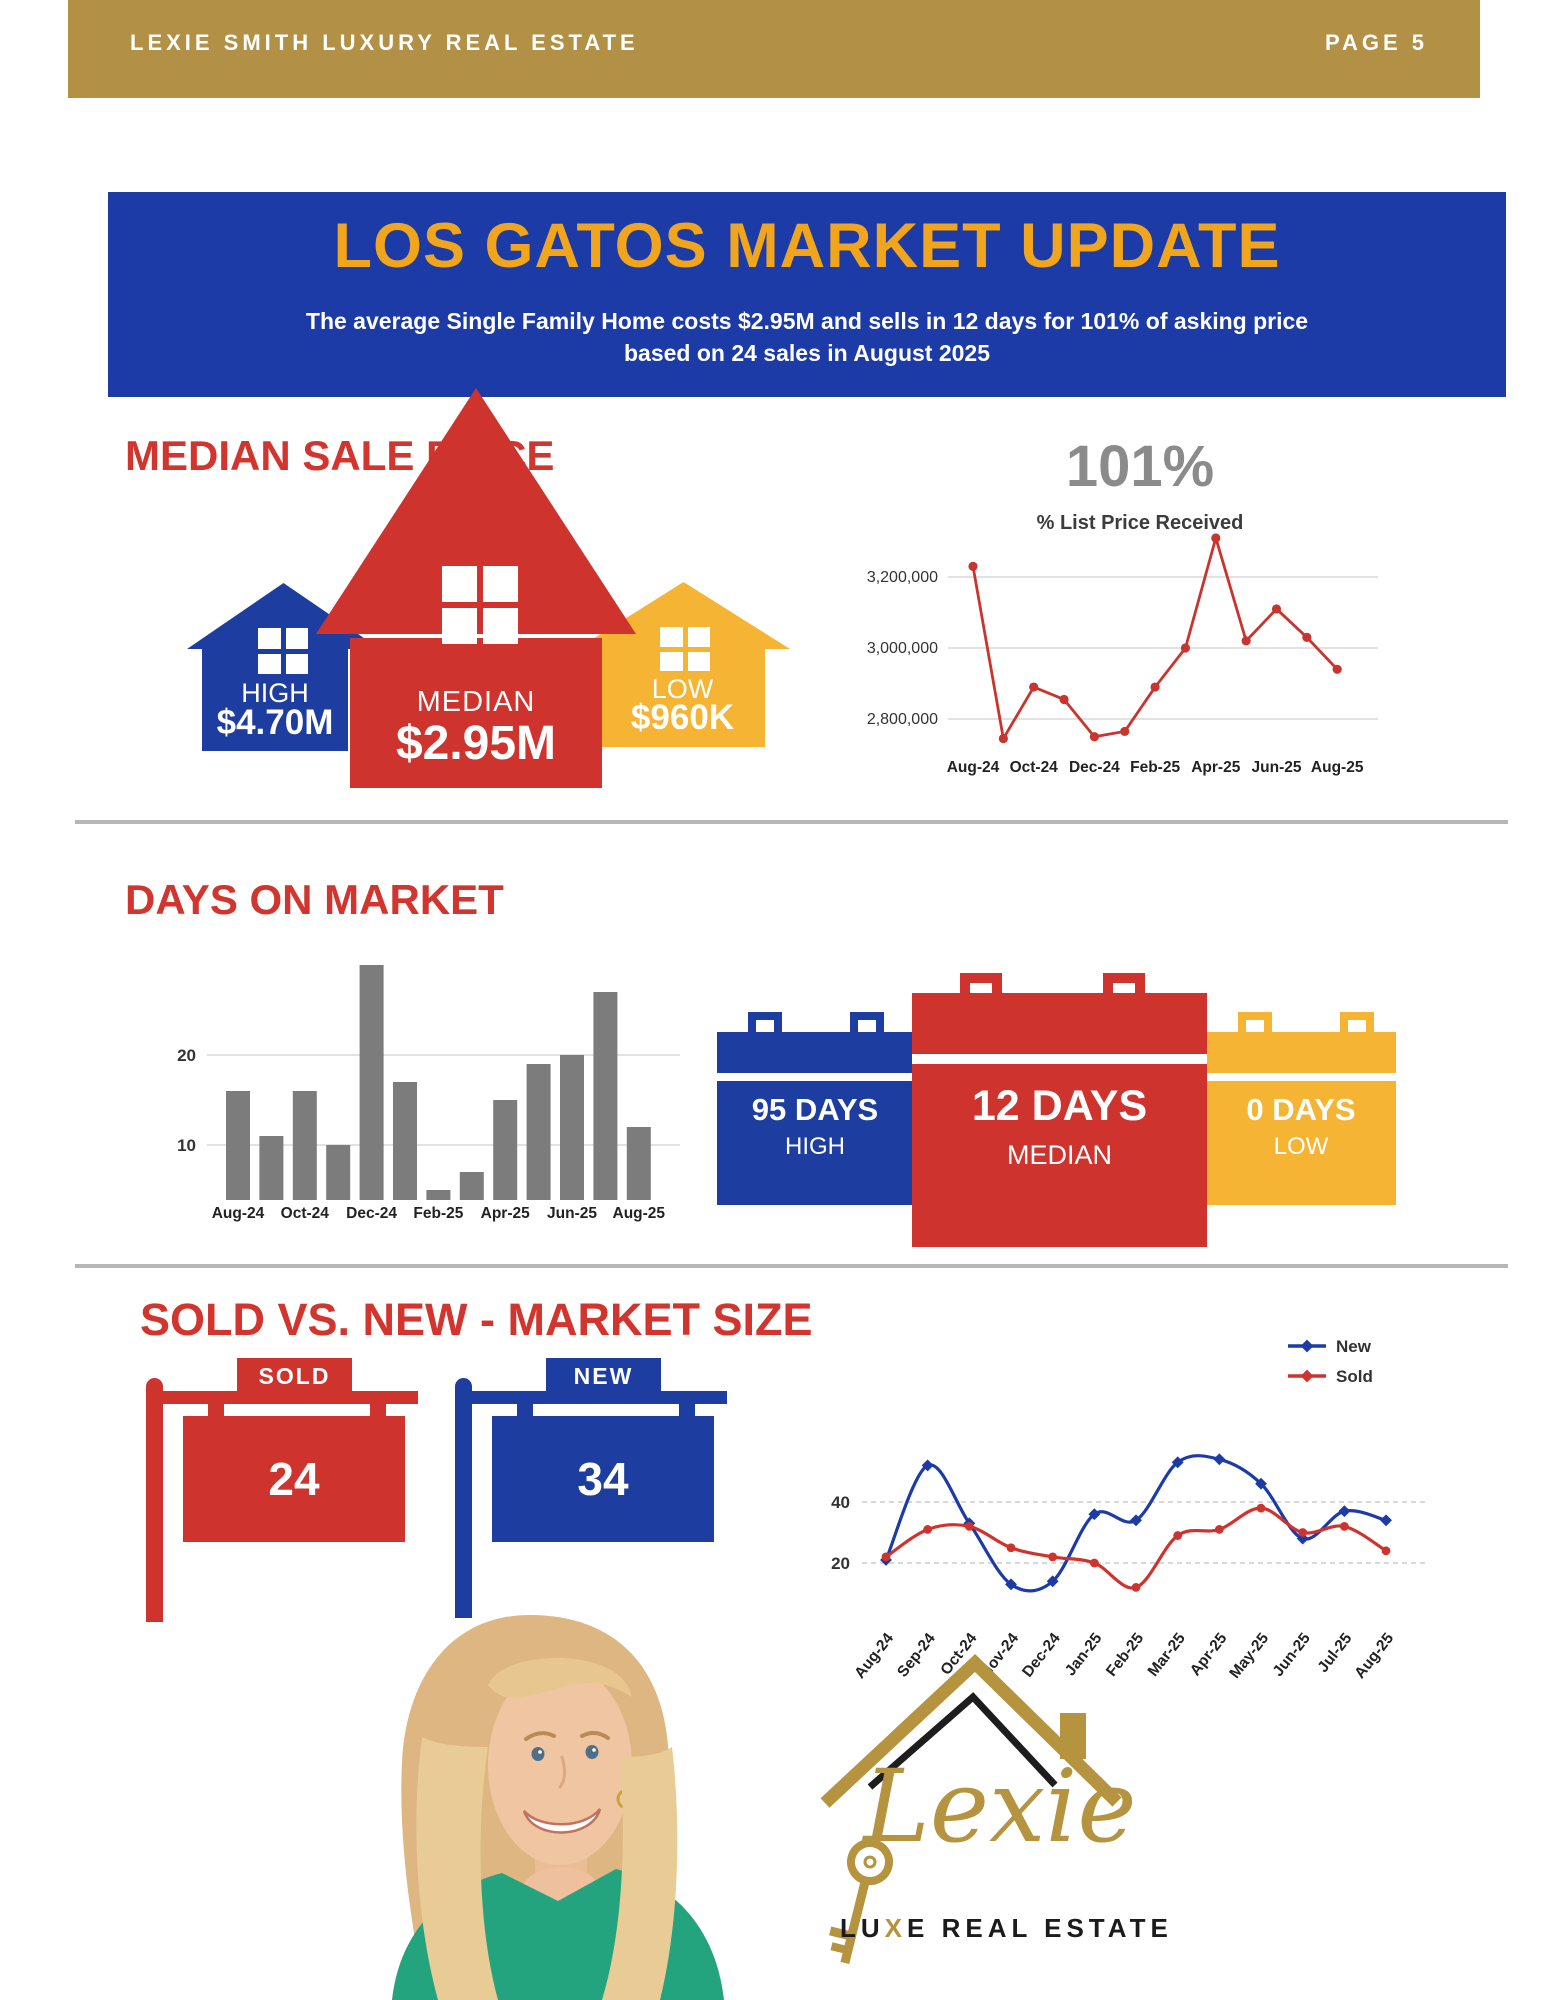 The width and height of the screenshot is (1545, 2000). What do you see at coordinates (1059, 1106) in the screenshot?
I see `calendar-value: 12 DAYS` at bounding box center [1059, 1106].